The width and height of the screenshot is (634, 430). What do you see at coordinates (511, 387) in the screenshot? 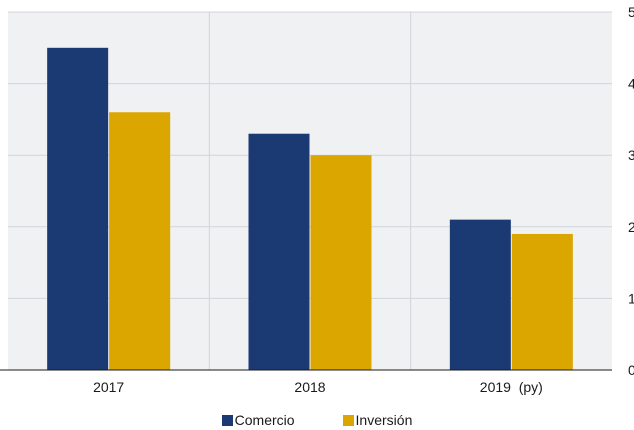
I see `x-tick-label-2: 2019 (py)` at bounding box center [511, 387].